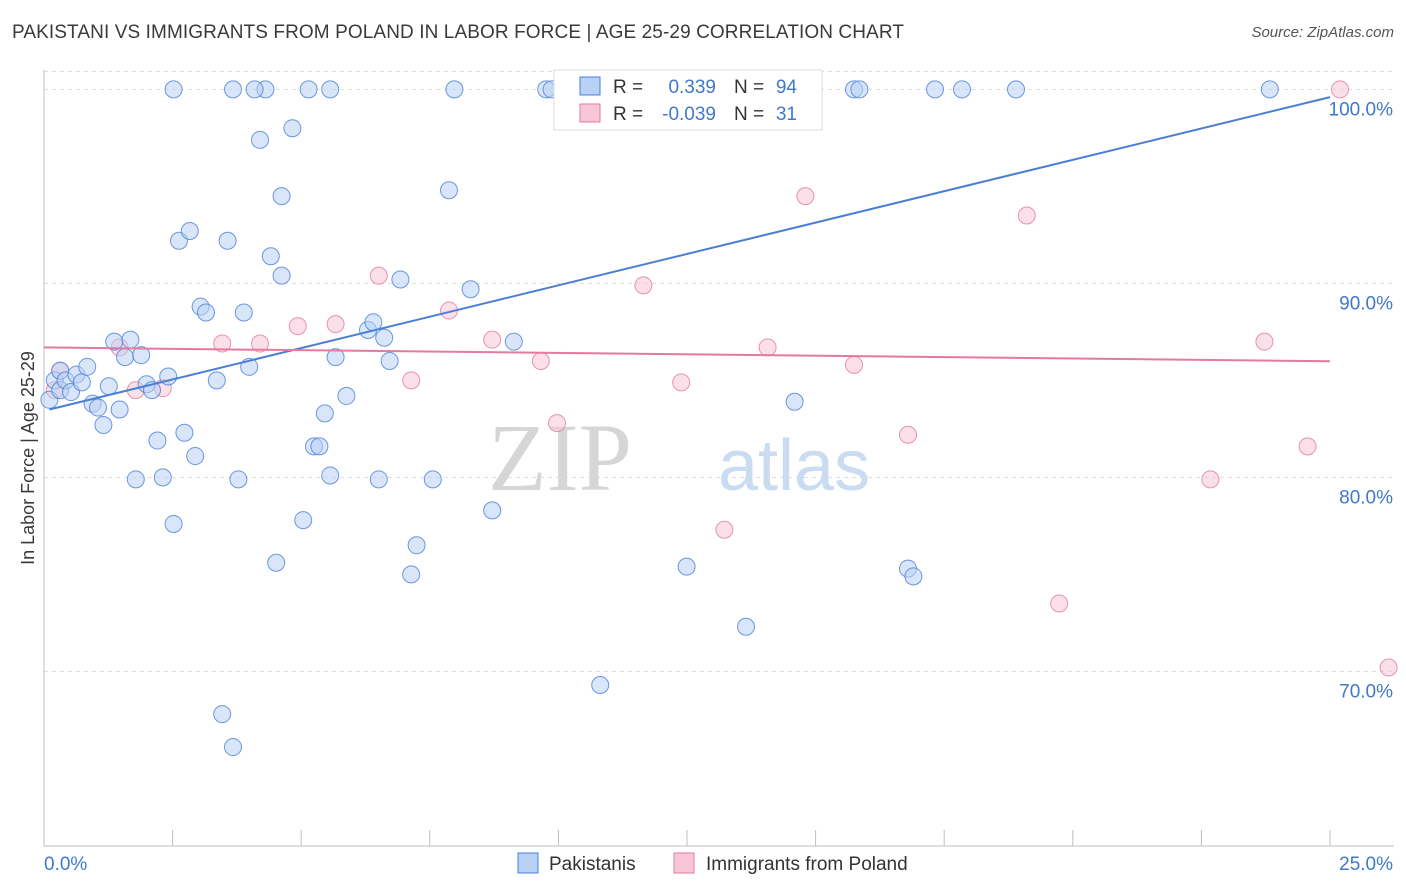 The height and width of the screenshot is (892, 1406). What do you see at coordinates (688, 100) in the screenshot?
I see `stats-legend: R = 0.339 N = 94 R = -0.039 N = 31` at bounding box center [688, 100].